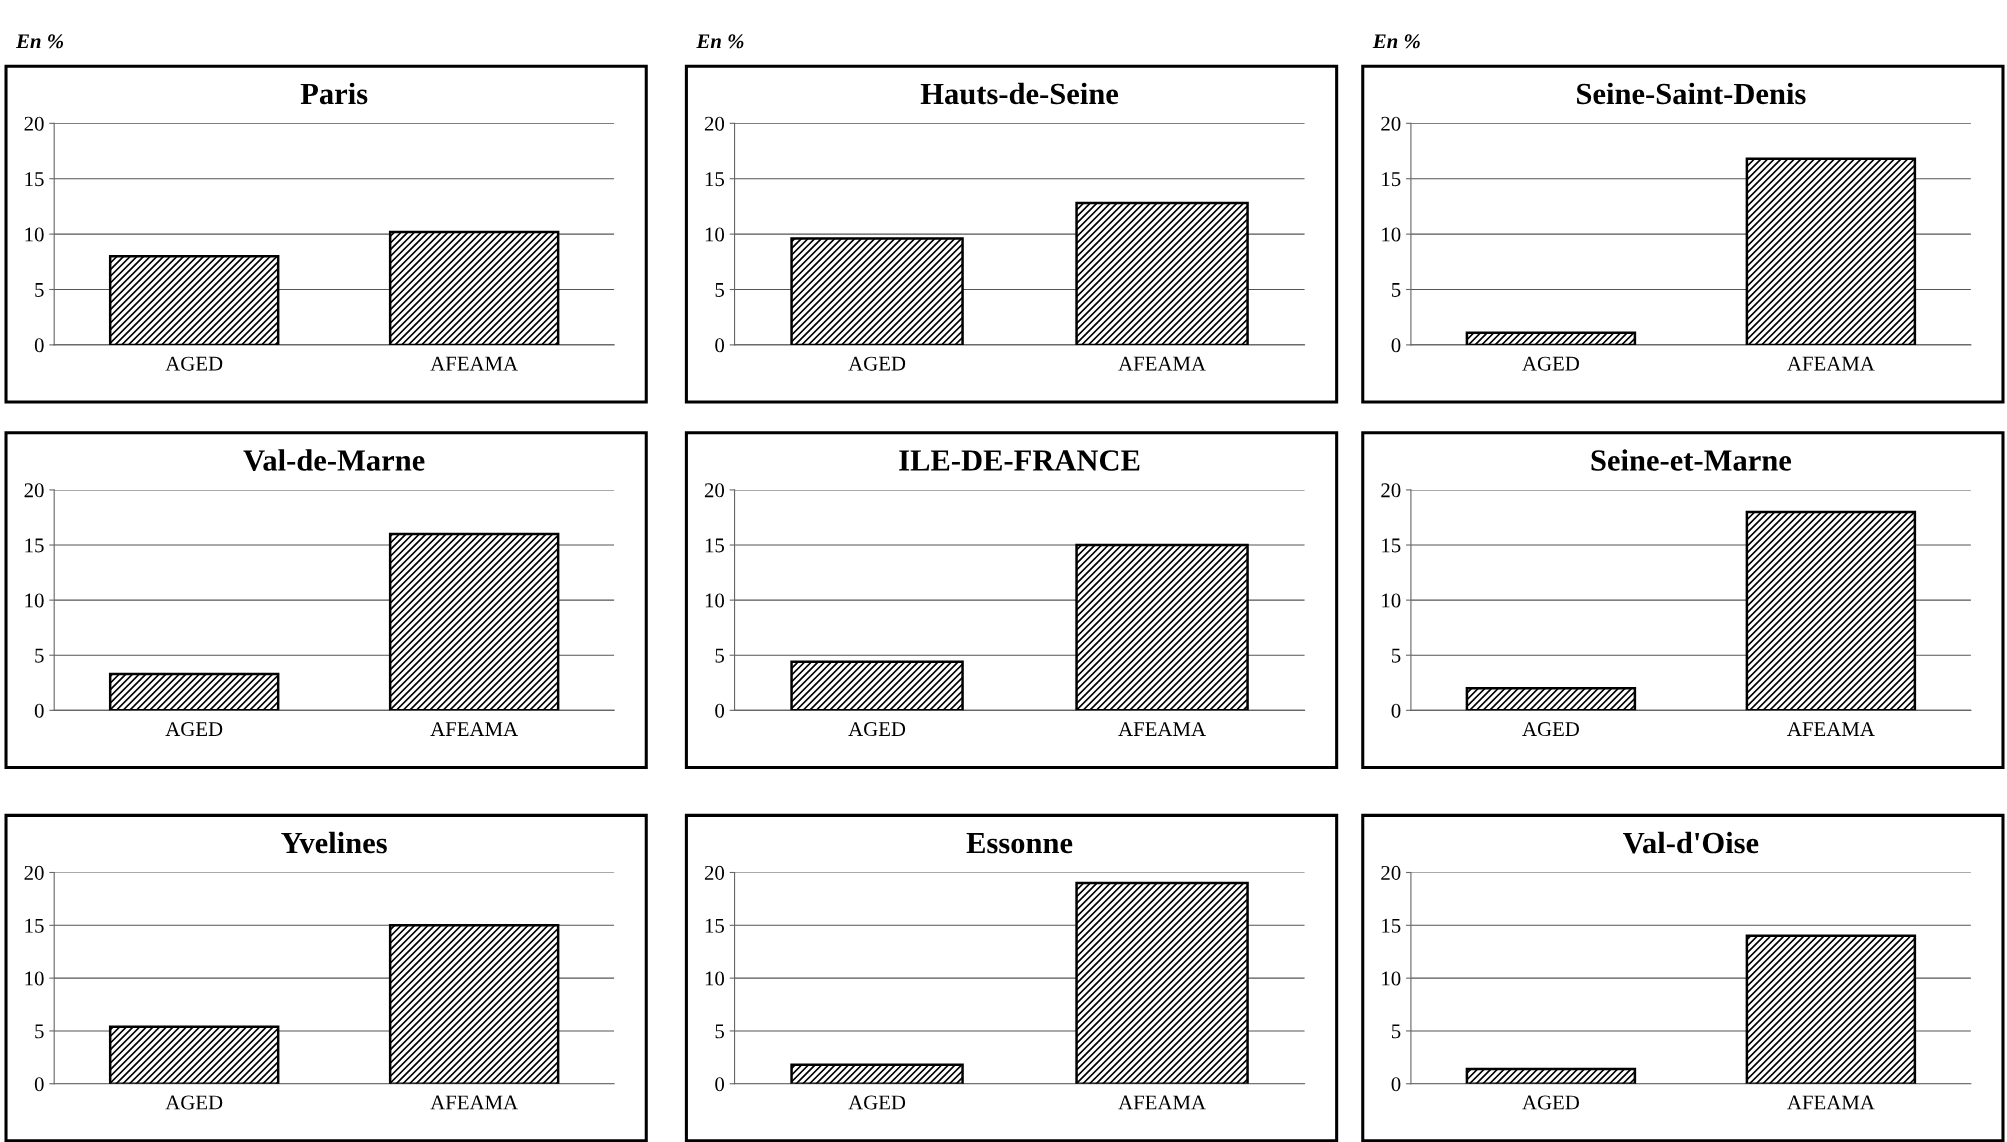 This screenshot has height=1142, width=2007. What do you see at coordinates (1019, 460) in the screenshot?
I see `chart-title: ILE-DE-FRANCE` at bounding box center [1019, 460].